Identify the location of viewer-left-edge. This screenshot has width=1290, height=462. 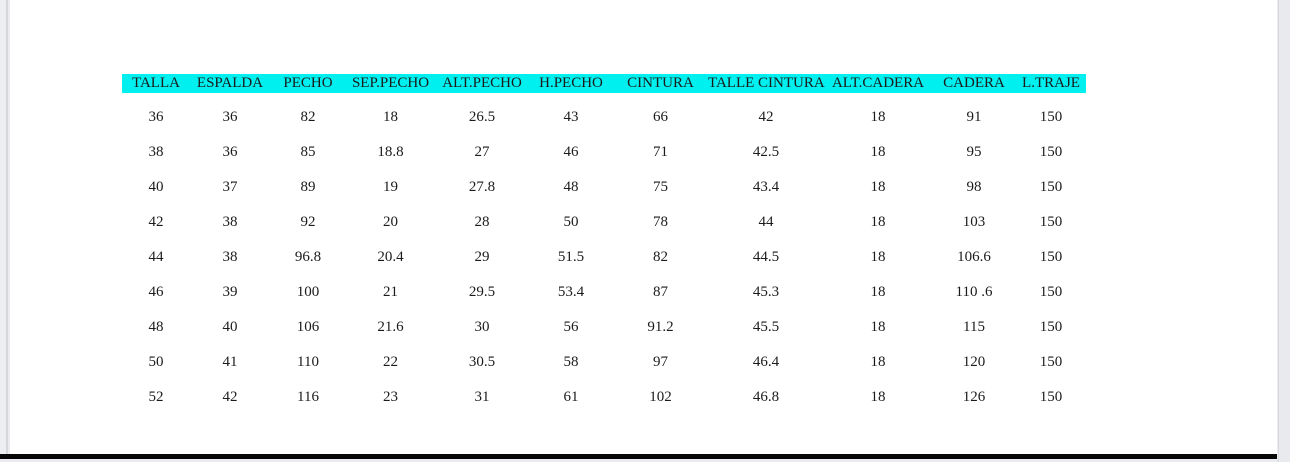
(4, 227).